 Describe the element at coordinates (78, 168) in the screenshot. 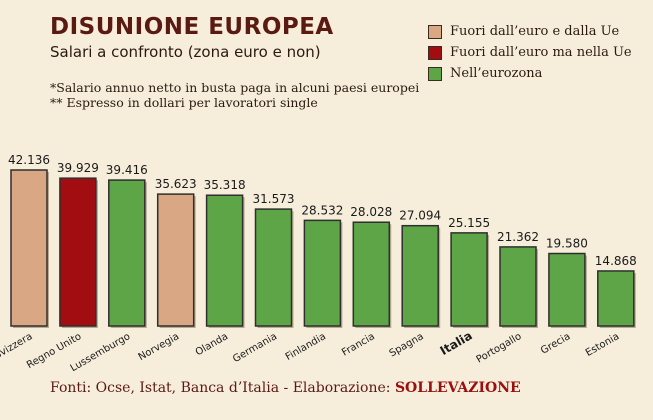

I see `value-label: 39.929` at that location.